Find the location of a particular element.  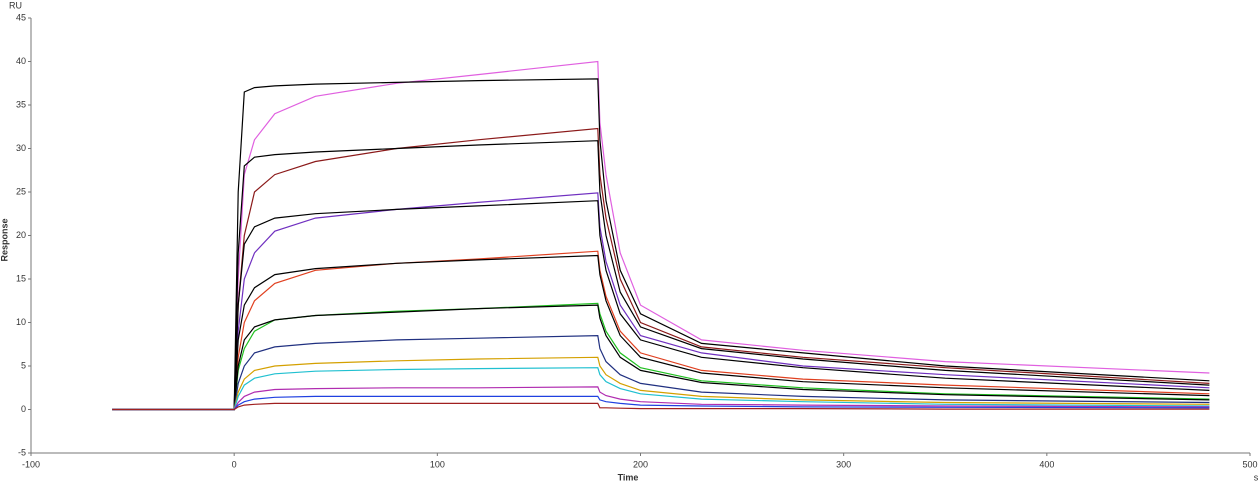

x-tick-label: 500 is located at coordinates (1249, 464).